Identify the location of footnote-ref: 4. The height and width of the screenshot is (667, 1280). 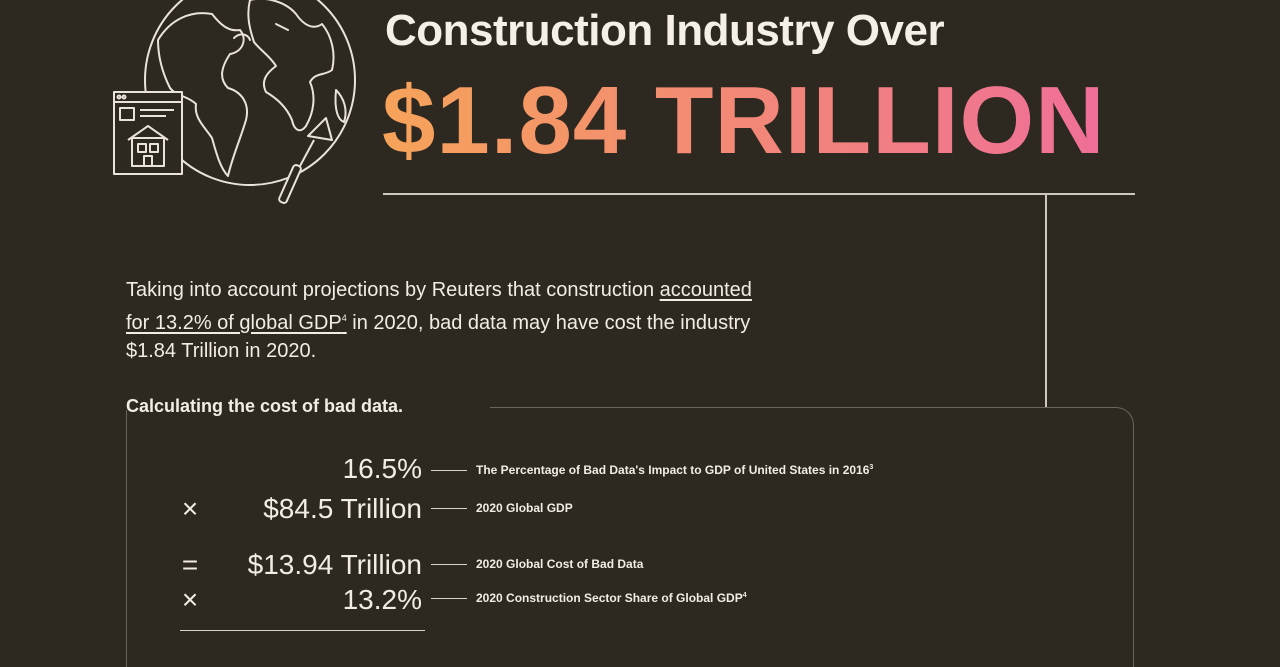
(344, 318).